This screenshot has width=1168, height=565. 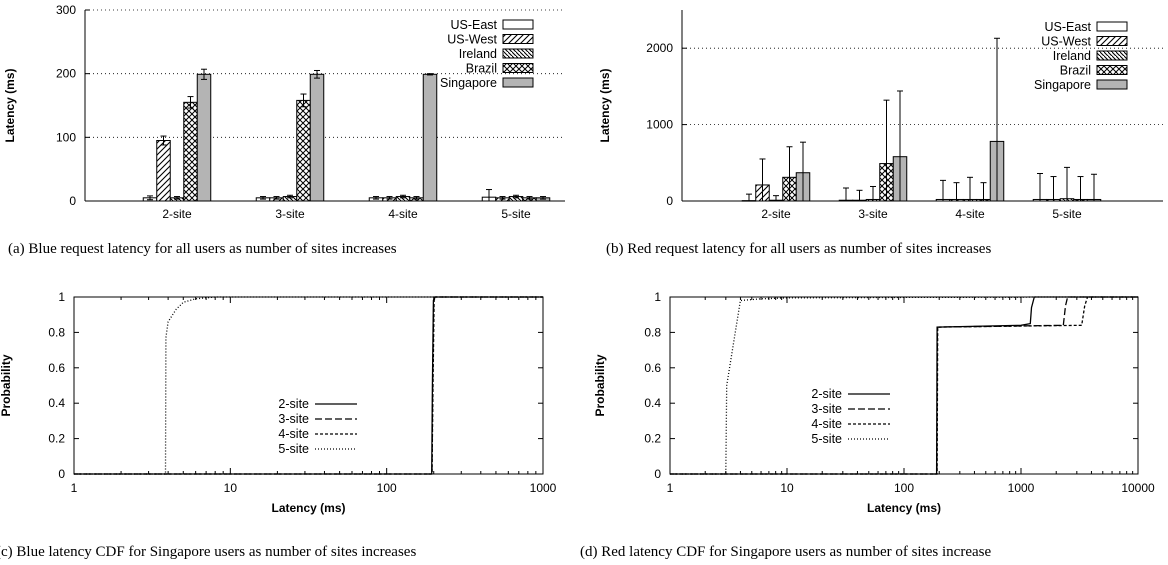 What do you see at coordinates (66, 10) in the screenshot?
I see `y-tick-label: 300` at bounding box center [66, 10].